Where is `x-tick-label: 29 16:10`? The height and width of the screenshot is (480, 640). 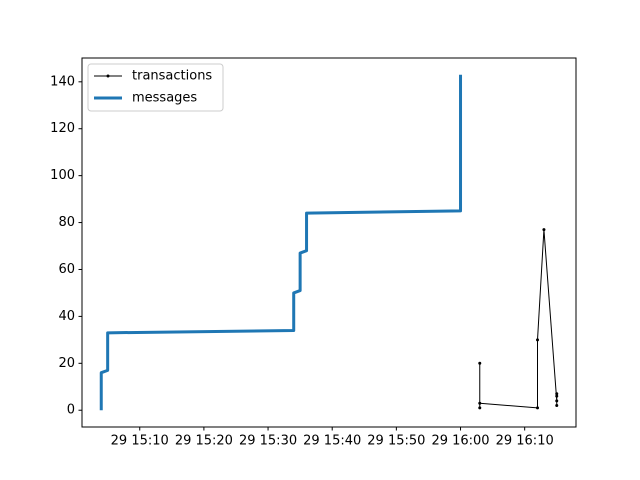 x-tick-label: 29 16:10 is located at coordinates (525, 441).